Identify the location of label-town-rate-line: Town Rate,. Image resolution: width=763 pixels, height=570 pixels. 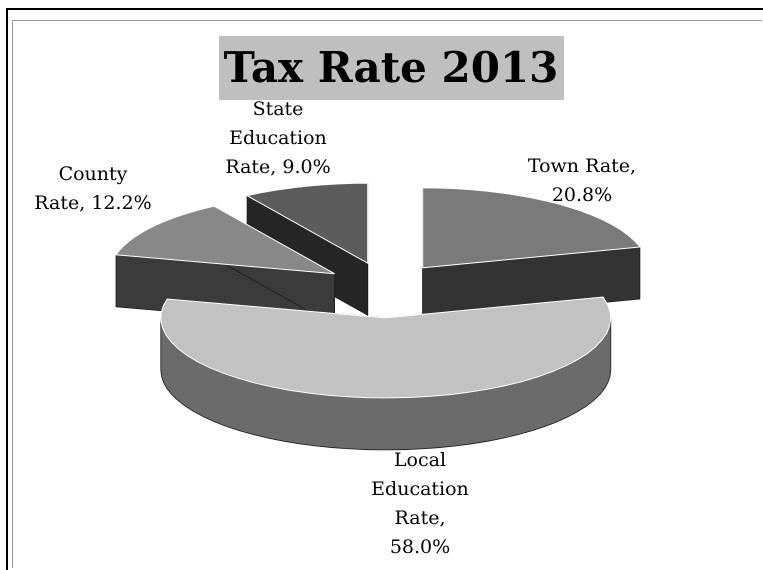
(582, 166).